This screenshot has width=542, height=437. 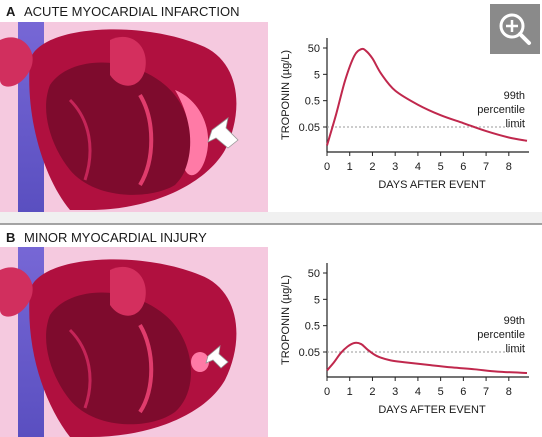 What do you see at coordinates (271, 218) in the screenshot?
I see `panel-divider` at bounding box center [271, 218].